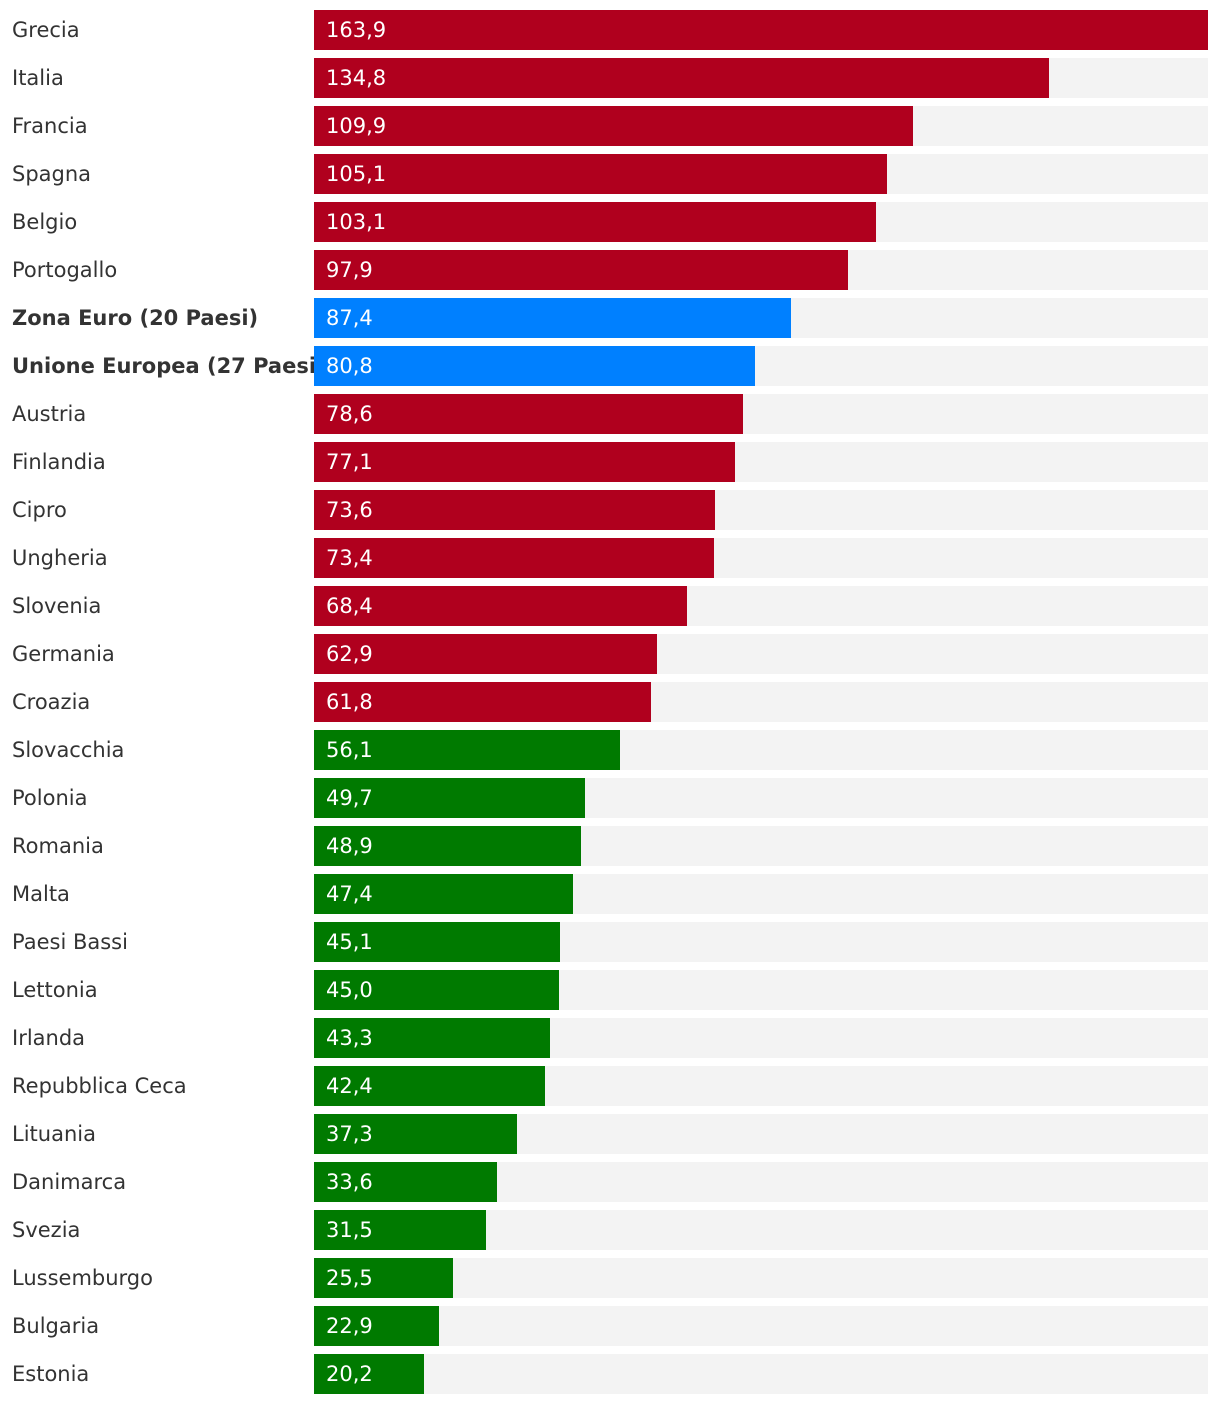 Image resolution: width=1220 pixels, height=1404 pixels. Describe the element at coordinates (610, 1038) in the screenshot. I see `bar-row: Irlanda 43,3` at that location.